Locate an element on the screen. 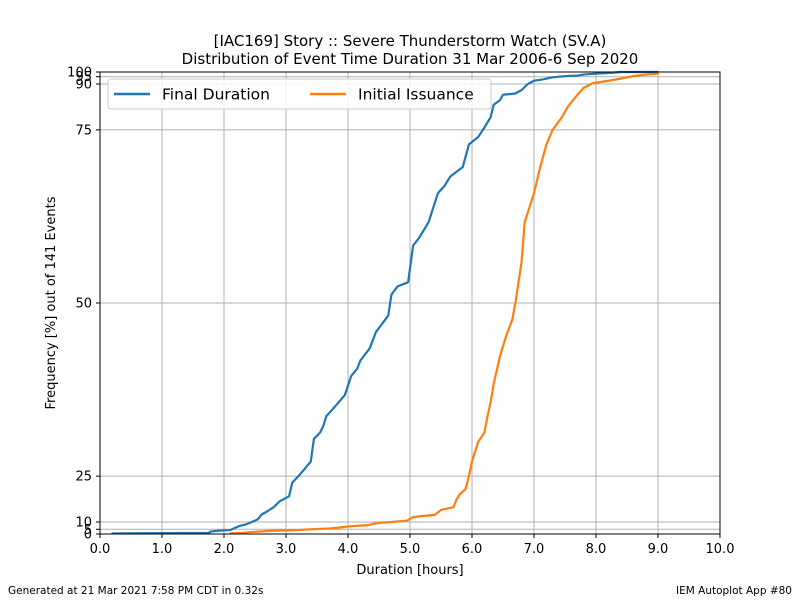 This screenshot has height=600, width=800. x-tick-label: 7.0 is located at coordinates (534, 549).